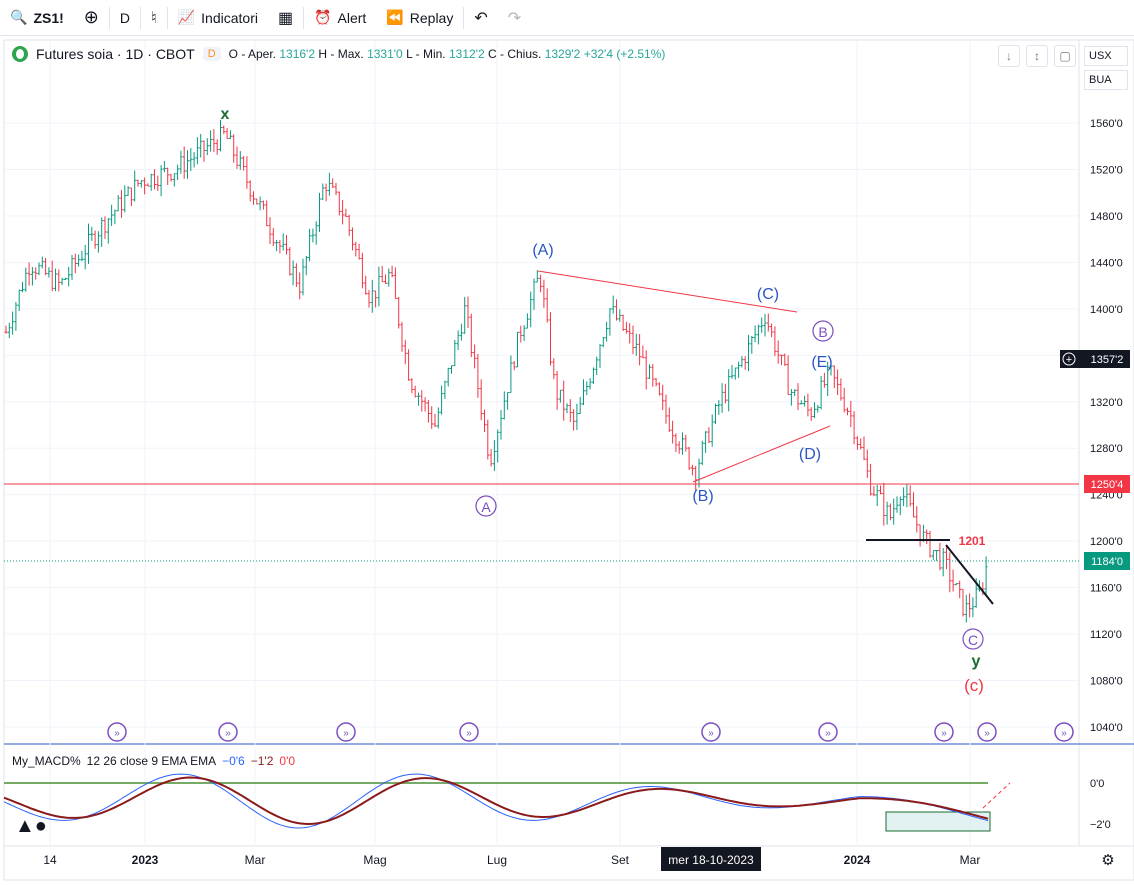 Image resolution: width=1134 pixels, height=885 pixels. What do you see at coordinates (352, 17) in the screenshot?
I see `alert-label: Alert` at bounding box center [352, 17].